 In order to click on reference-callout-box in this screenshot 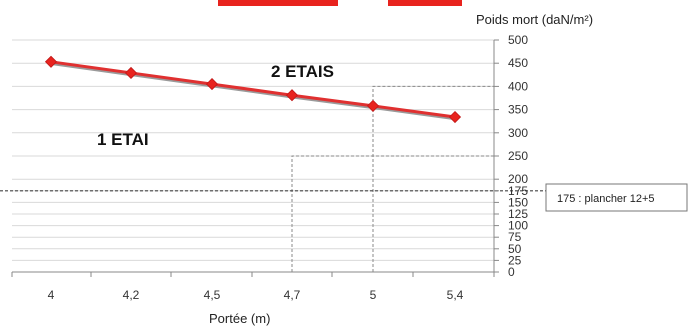, I will do `click(616, 197)`.